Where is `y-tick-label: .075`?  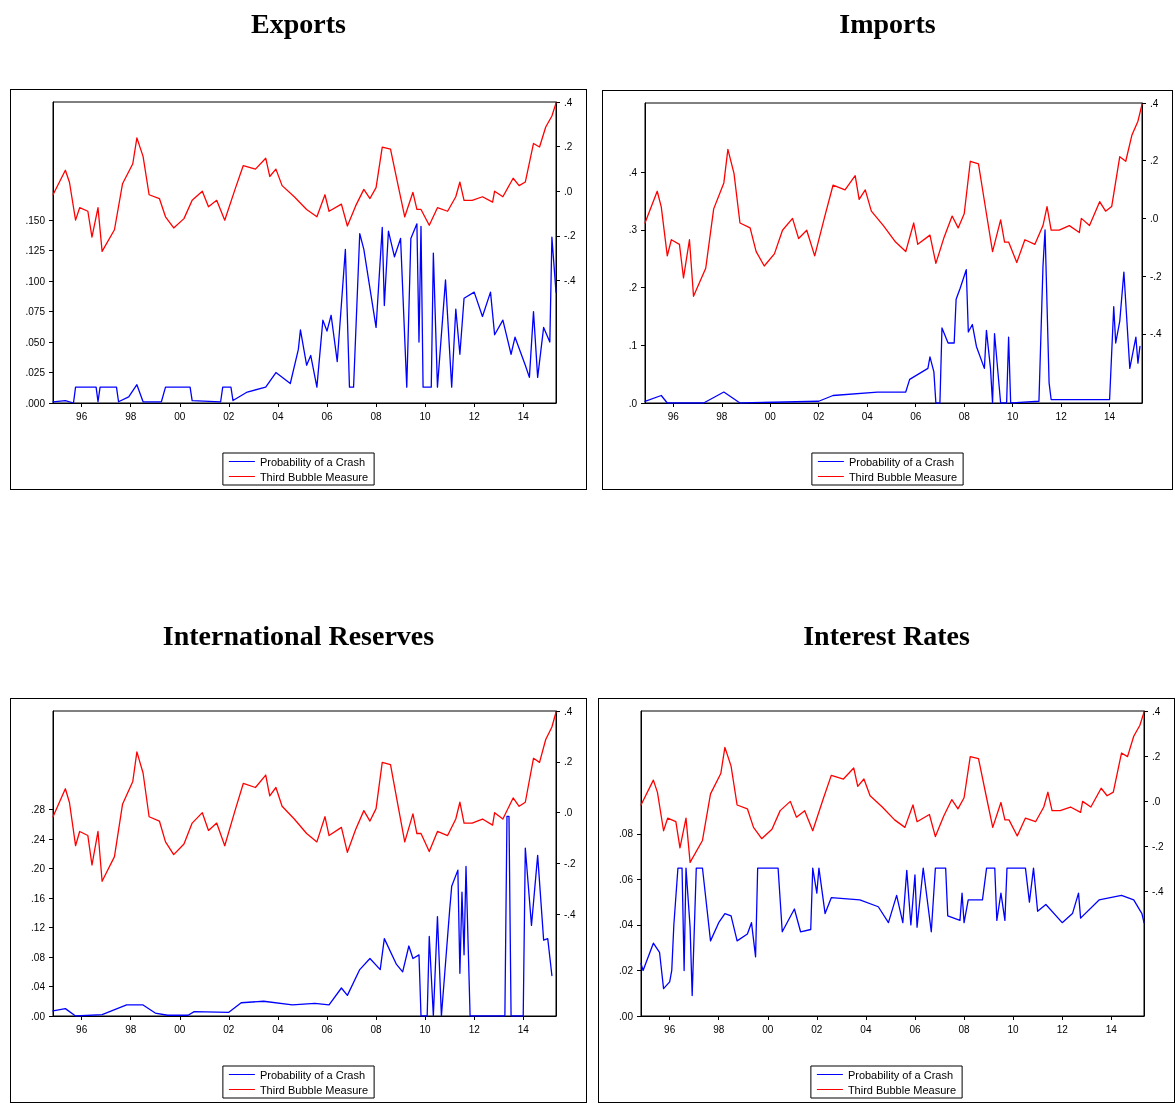 y-tick-label: .075 is located at coordinates (35, 312).